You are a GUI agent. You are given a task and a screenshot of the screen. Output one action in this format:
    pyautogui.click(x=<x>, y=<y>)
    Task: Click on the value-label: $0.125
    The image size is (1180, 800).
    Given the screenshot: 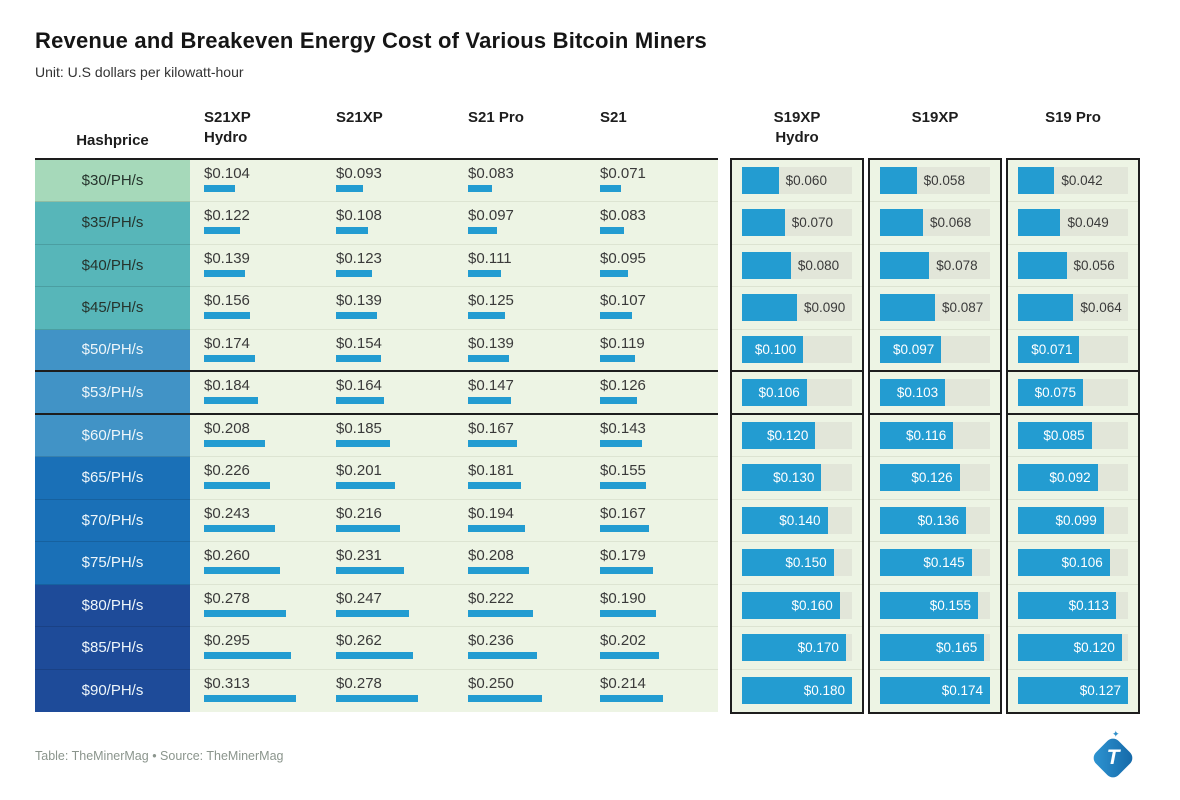 What is the action you would take?
    pyautogui.click(x=491, y=300)
    